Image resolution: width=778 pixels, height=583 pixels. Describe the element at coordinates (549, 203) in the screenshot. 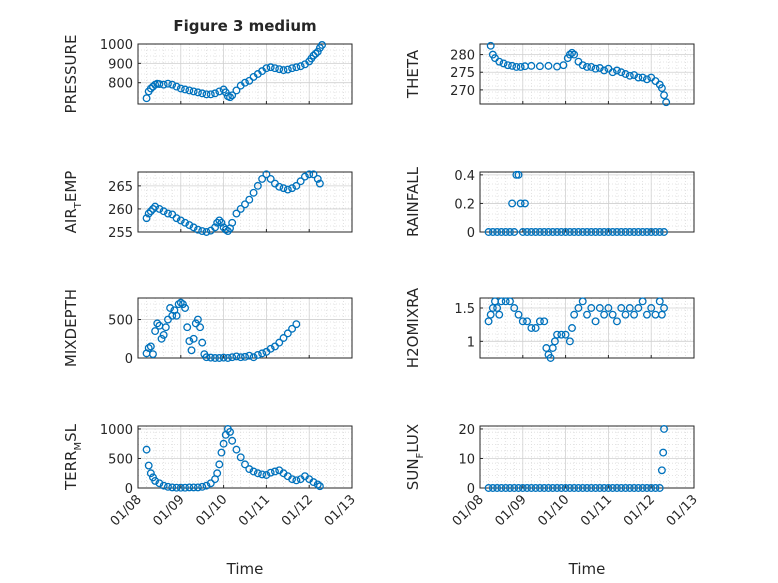

I see `subplot-4: 0 0.2 0.4 RAINFALL` at that location.